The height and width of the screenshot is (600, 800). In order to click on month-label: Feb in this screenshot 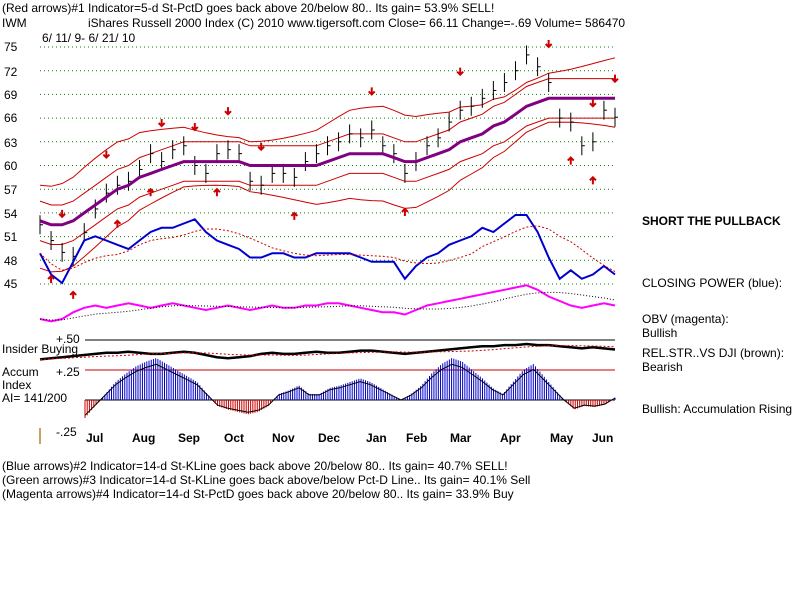, I will do `click(417, 438)`.